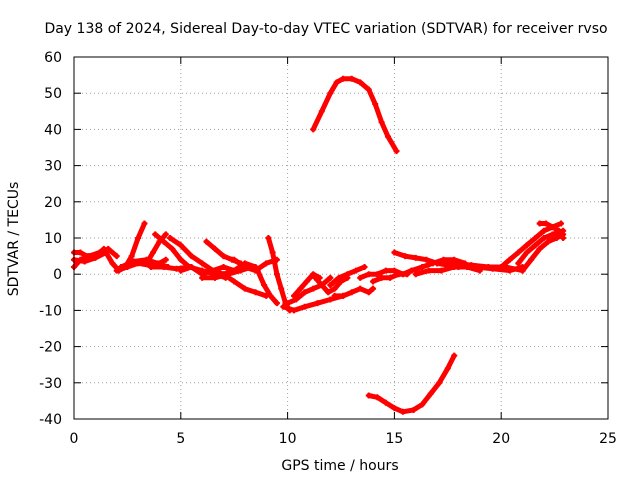 The image size is (640, 480). Describe the element at coordinates (240, 268) in the screenshot. I see `series-a14` at that location.